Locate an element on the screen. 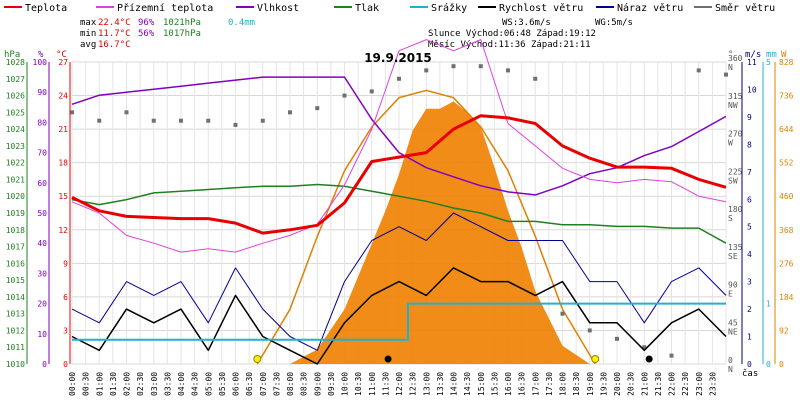  direction-tick-name: NE is located at coordinates (733, 331).